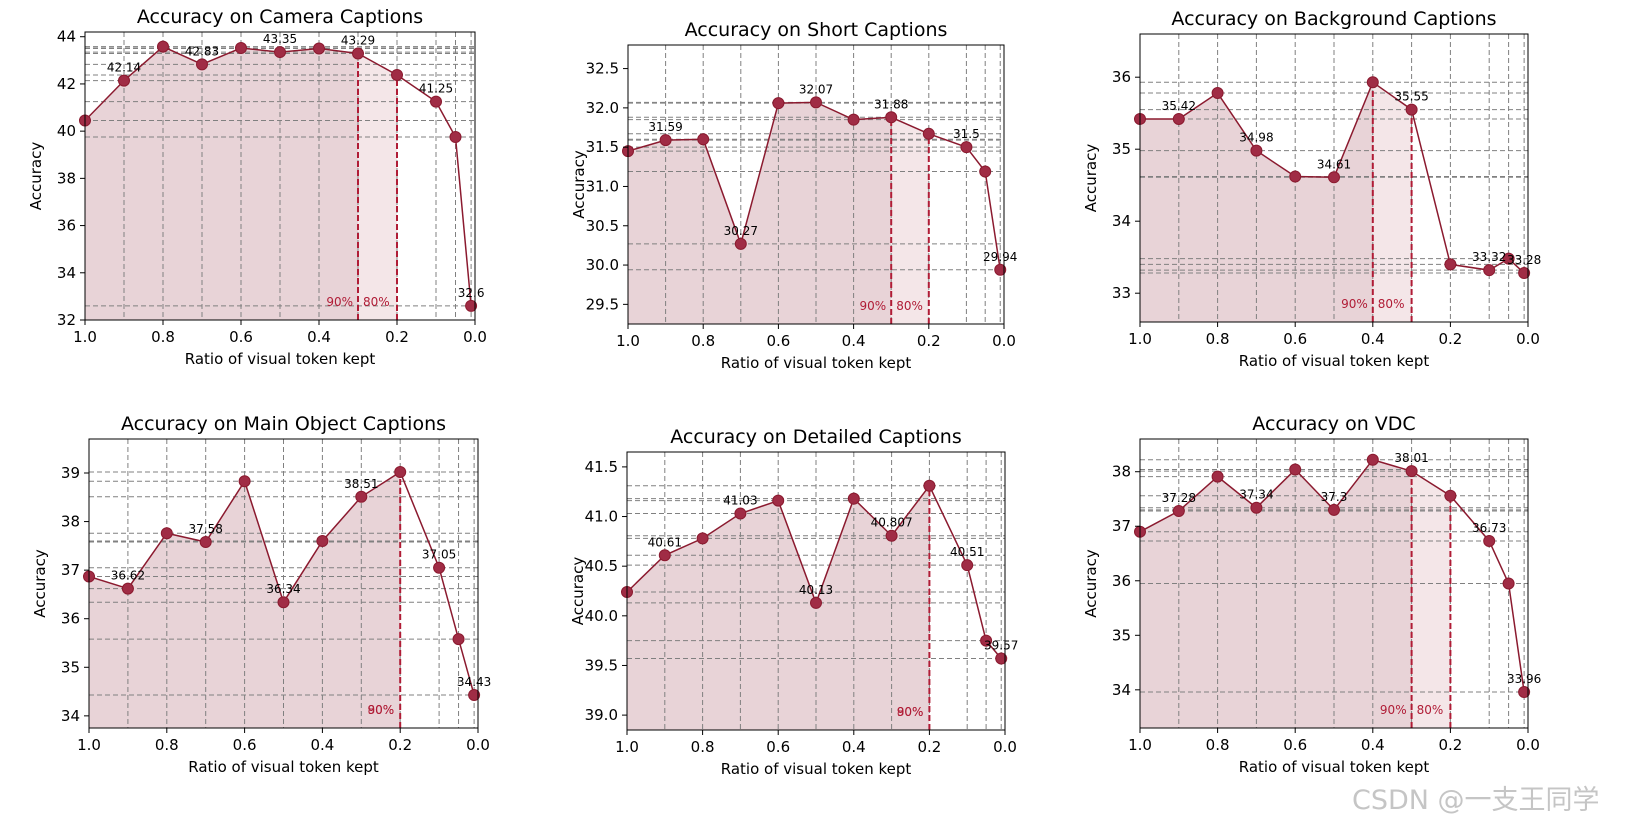 The width and height of the screenshot is (1635, 823). I want to click on x-tick-label: 0.4, so click(1373, 339).